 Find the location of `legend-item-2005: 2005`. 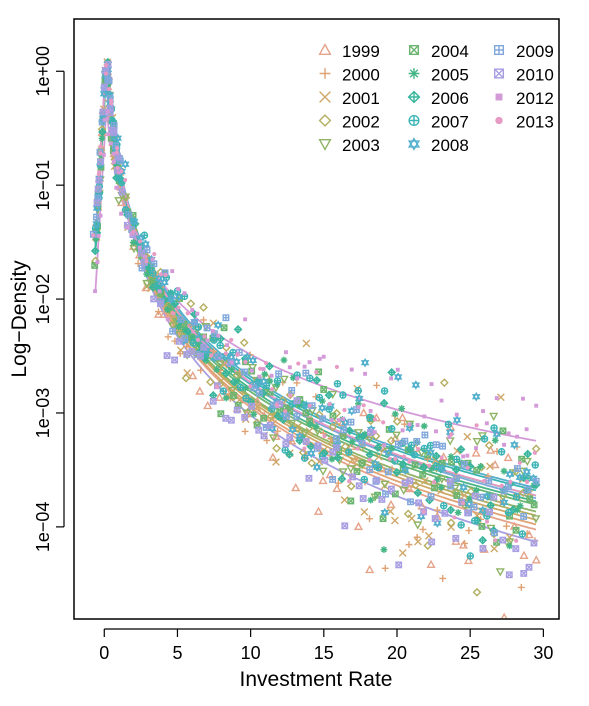

legend-item-2005: 2005 is located at coordinates (438, 75).